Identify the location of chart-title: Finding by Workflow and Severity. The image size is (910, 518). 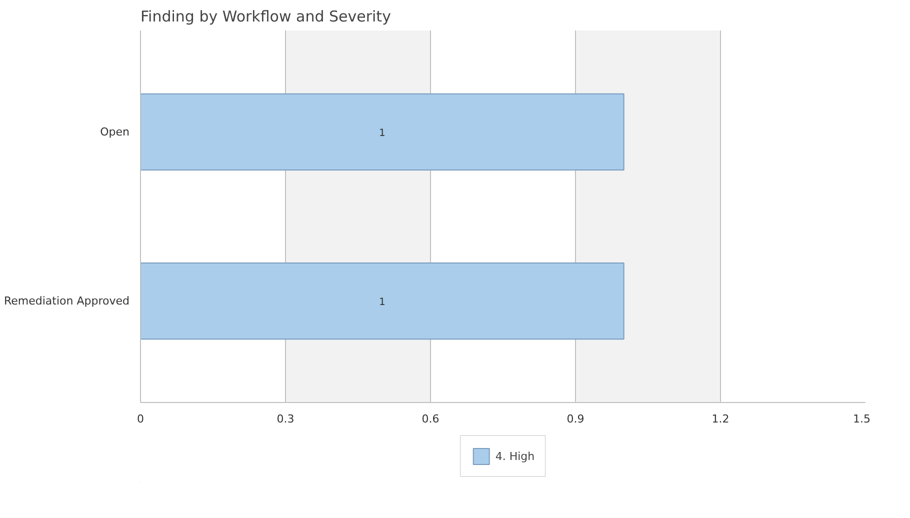
(266, 17).